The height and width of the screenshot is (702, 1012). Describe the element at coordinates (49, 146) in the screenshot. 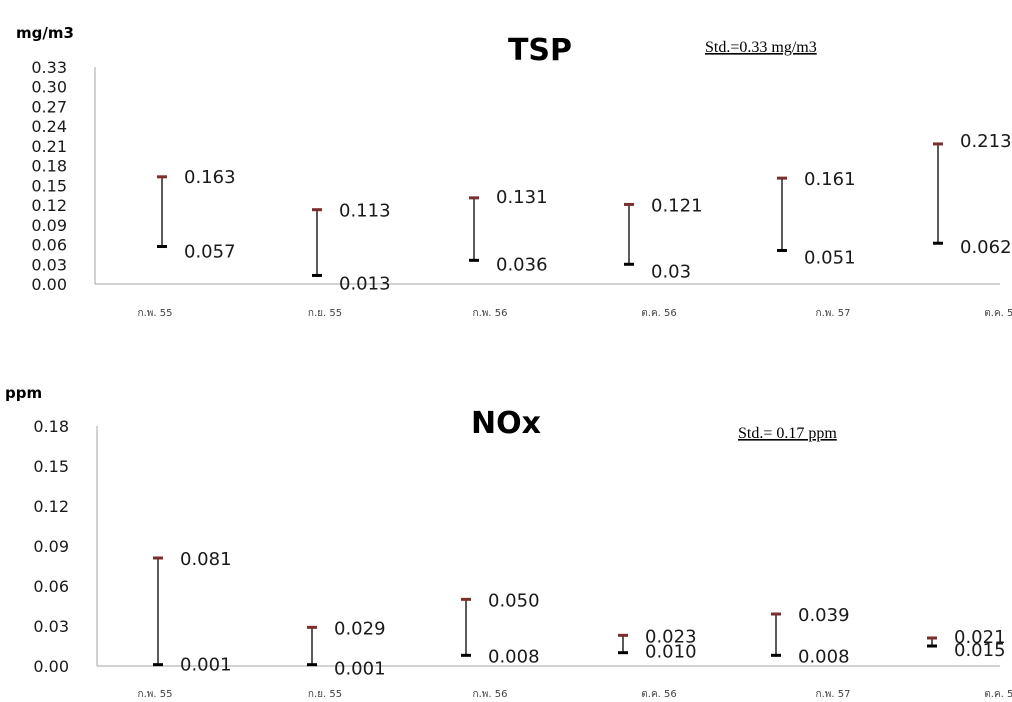

I see `chart0-y-tick-label: 0.21` at that location.